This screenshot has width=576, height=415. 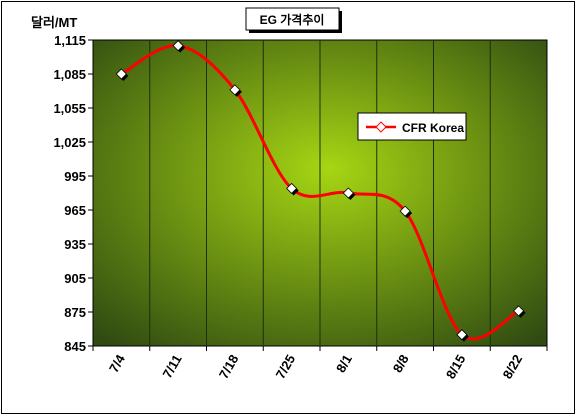 I want to click on y-tick-label: 1,115, so click(x=70, y=40).